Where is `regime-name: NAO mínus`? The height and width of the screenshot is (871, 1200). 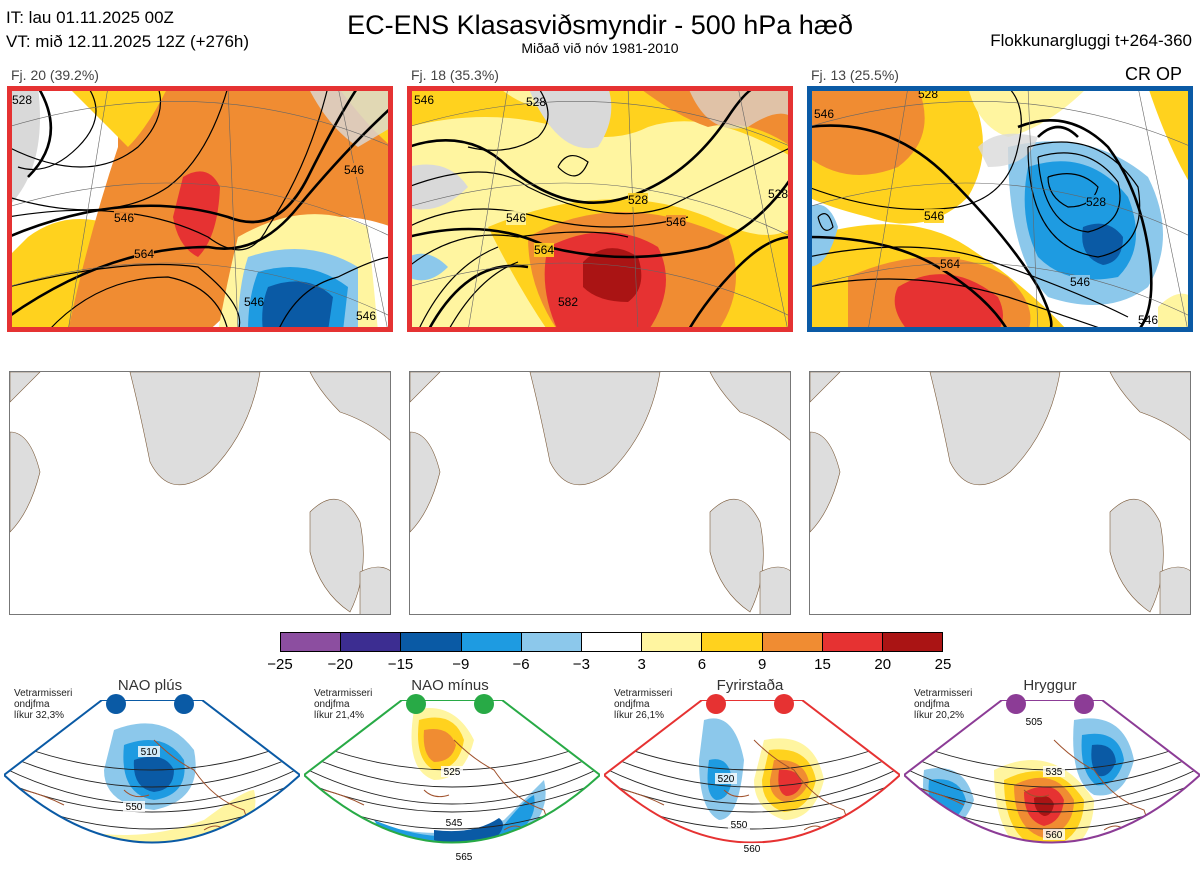
regime-name: NAO mínus is located at coordinates (450, 685).